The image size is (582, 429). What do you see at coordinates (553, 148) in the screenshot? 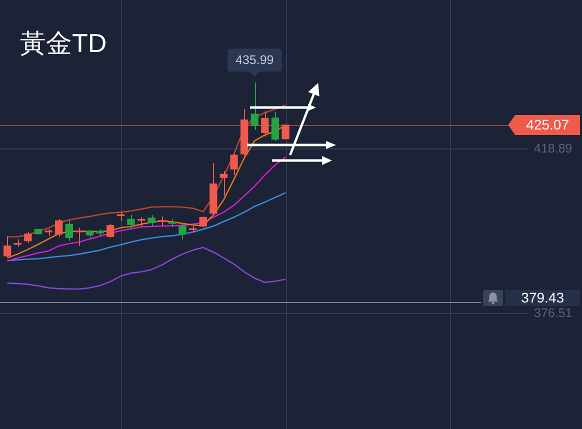
I see `y-tick-label: 418.89` at bounding box center [553, 148].